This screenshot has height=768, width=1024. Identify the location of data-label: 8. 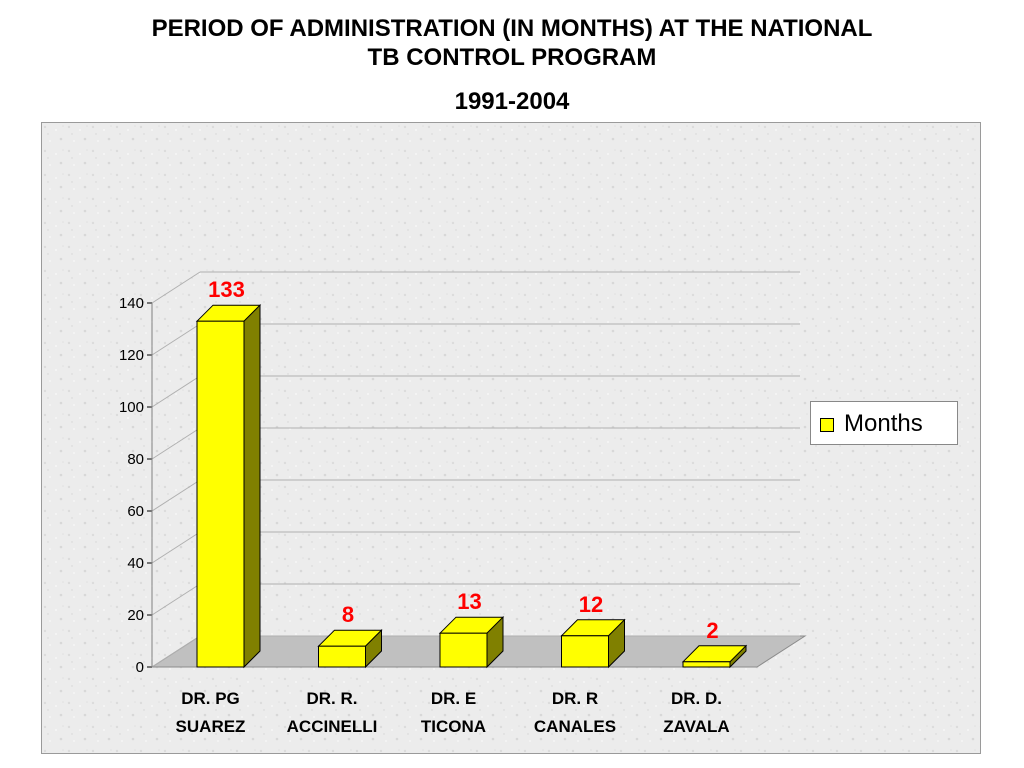
(348, 614).